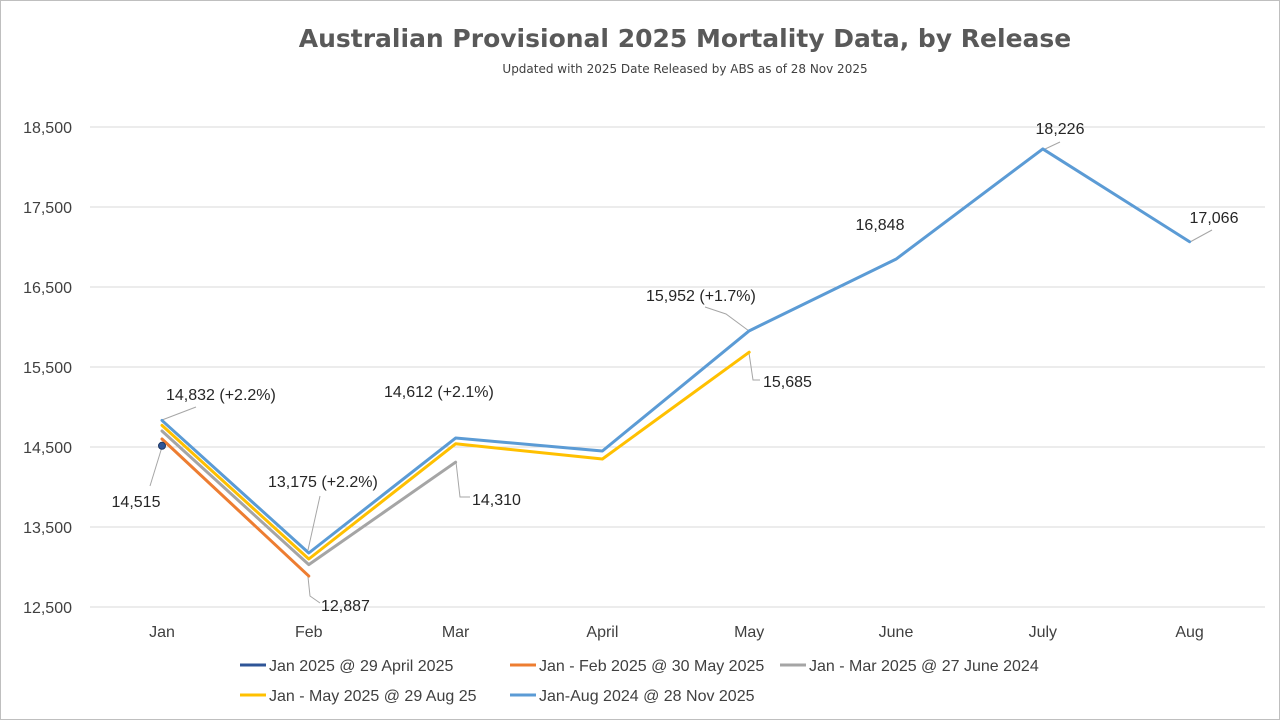 The height and width of the screenshot is (720, 1280). I want to click on data-label: 18,226, so click(1060, 129).